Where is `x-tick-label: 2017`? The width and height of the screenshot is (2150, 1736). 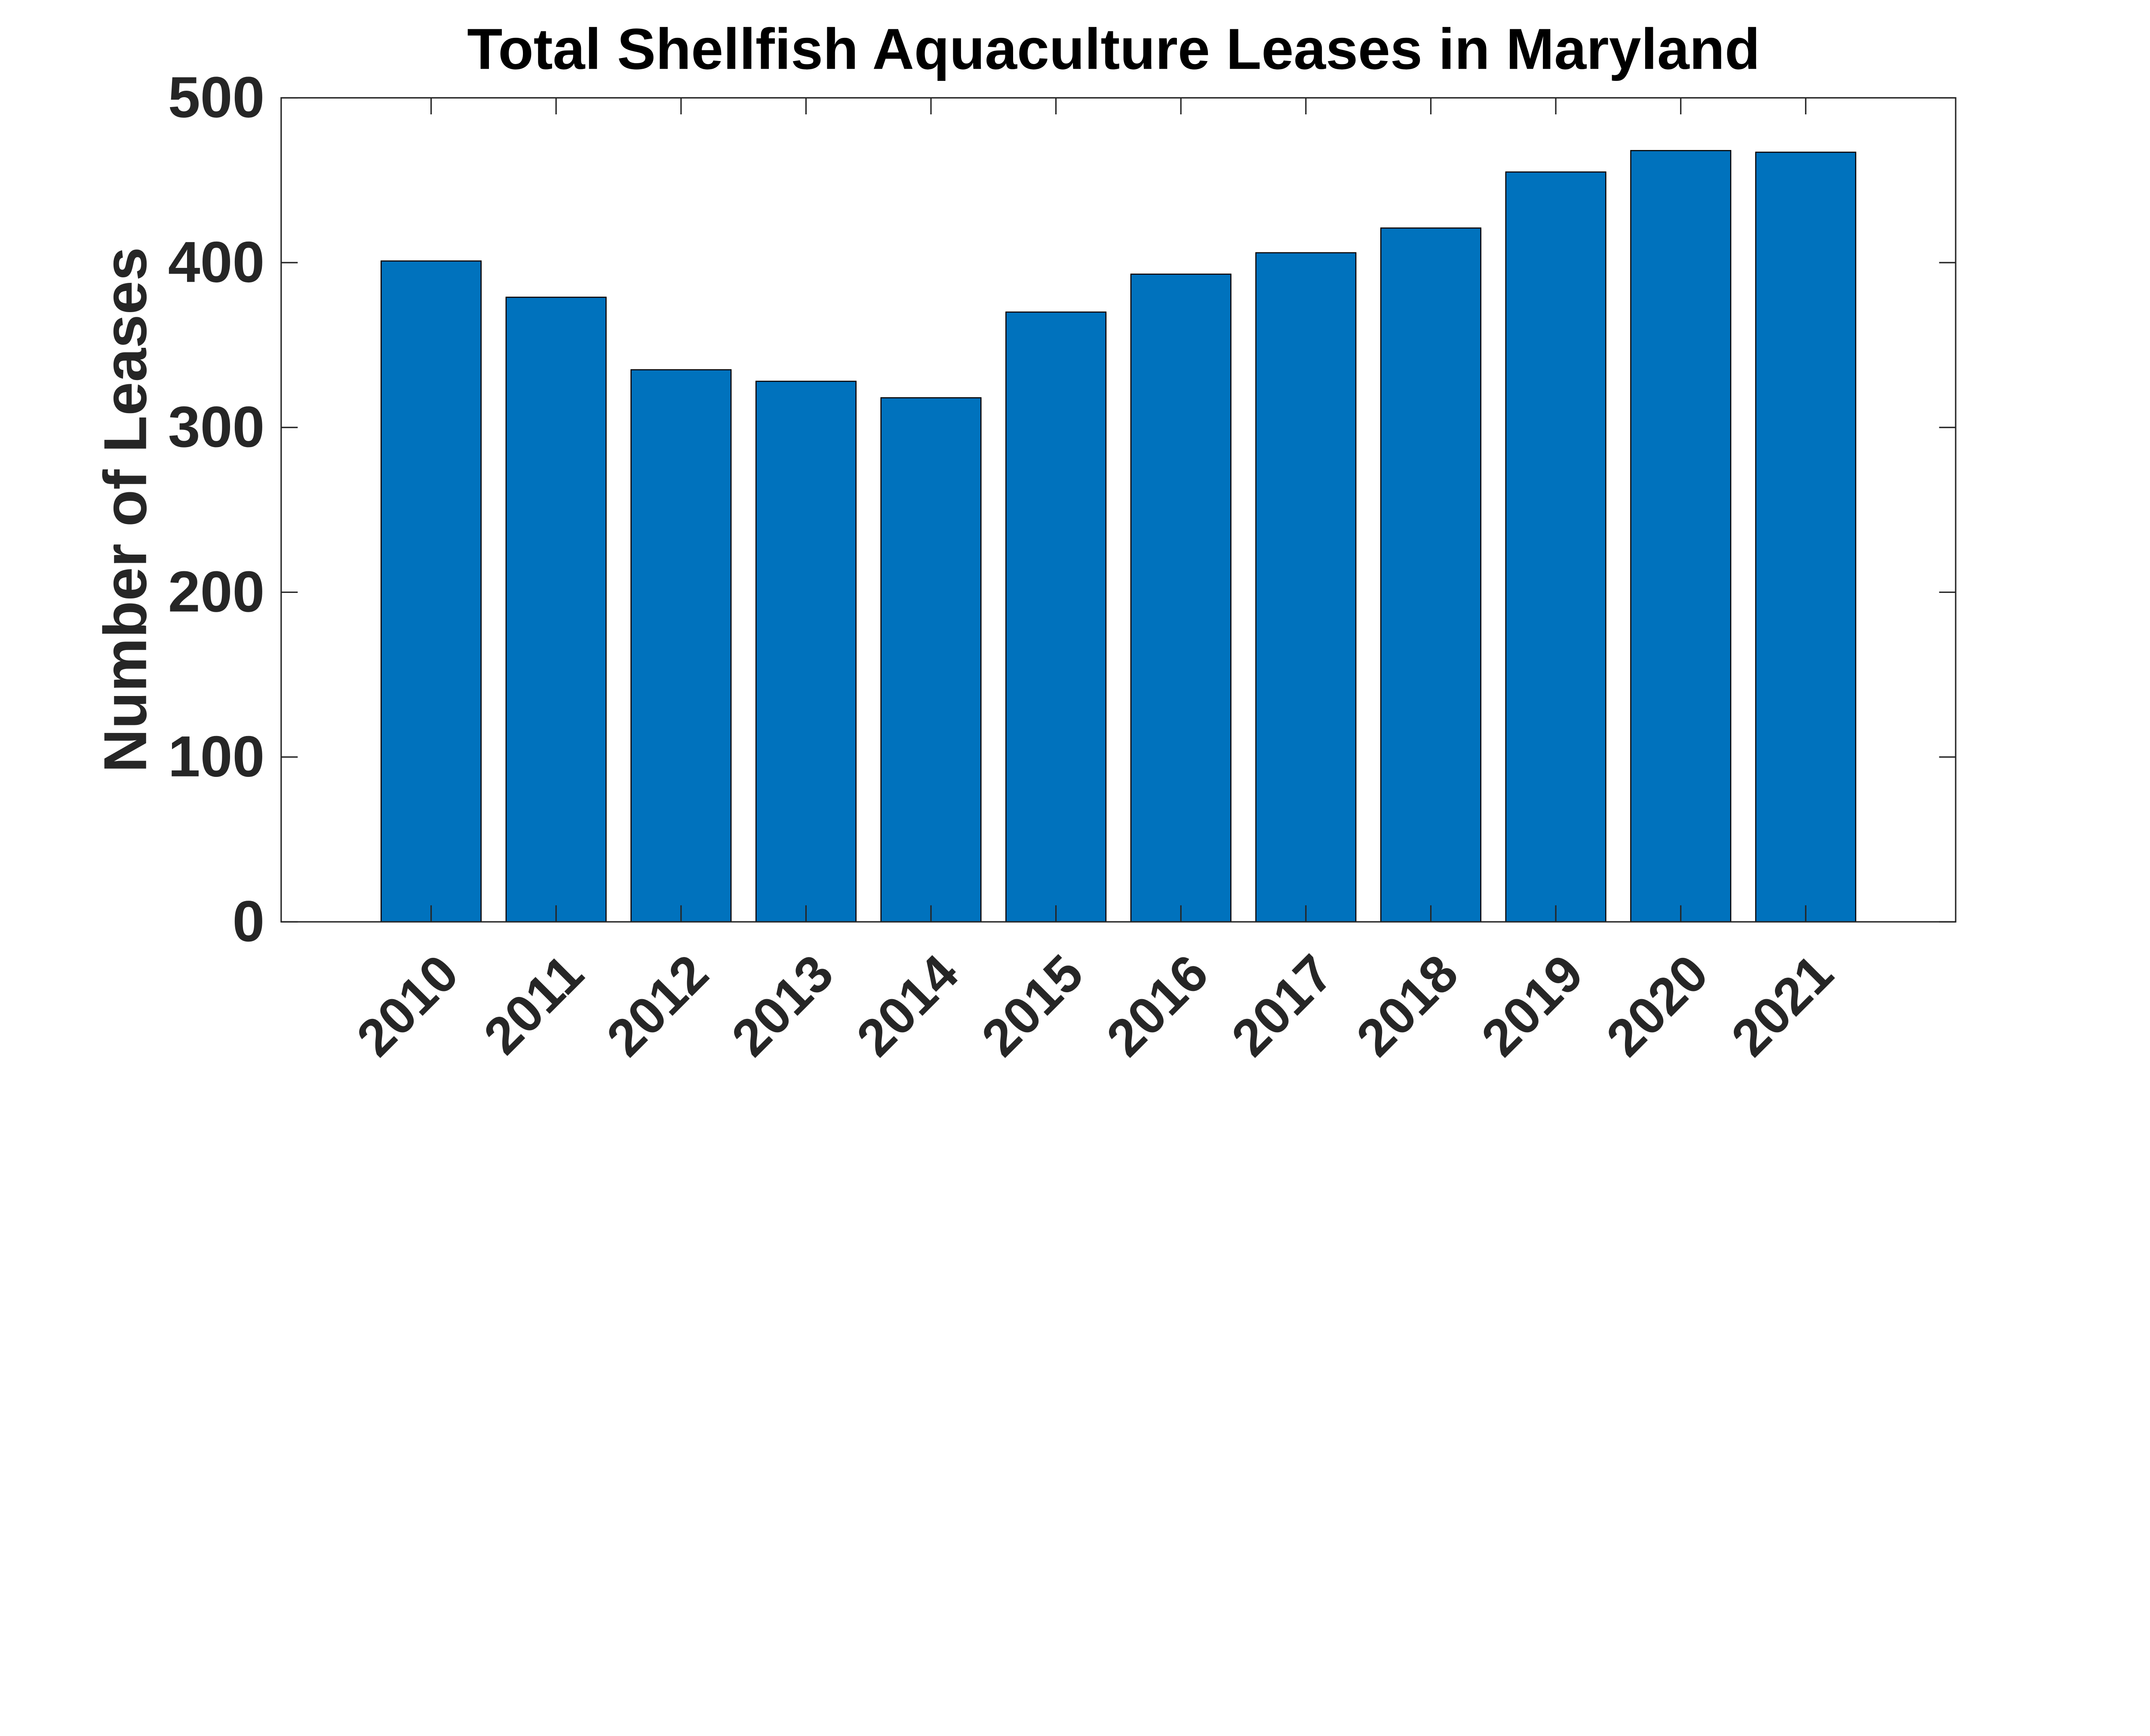
x-tick-label: 2017 is located at coordinates (1282, 1006).